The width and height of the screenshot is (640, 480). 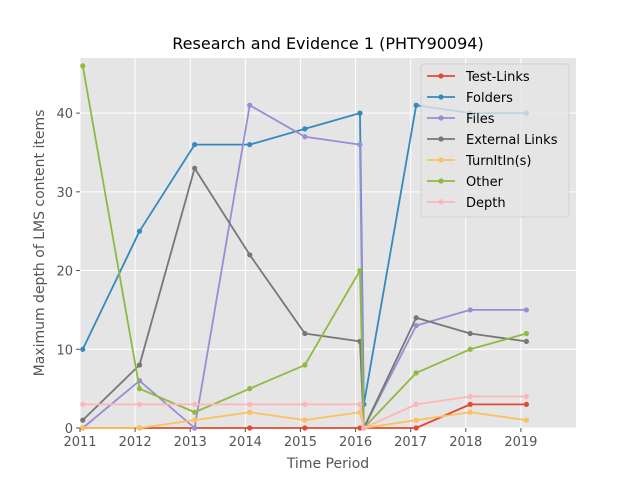 I want to click on chart-title: Research and Evidence 1 (PHTY90094), so click(x=327, y=43).